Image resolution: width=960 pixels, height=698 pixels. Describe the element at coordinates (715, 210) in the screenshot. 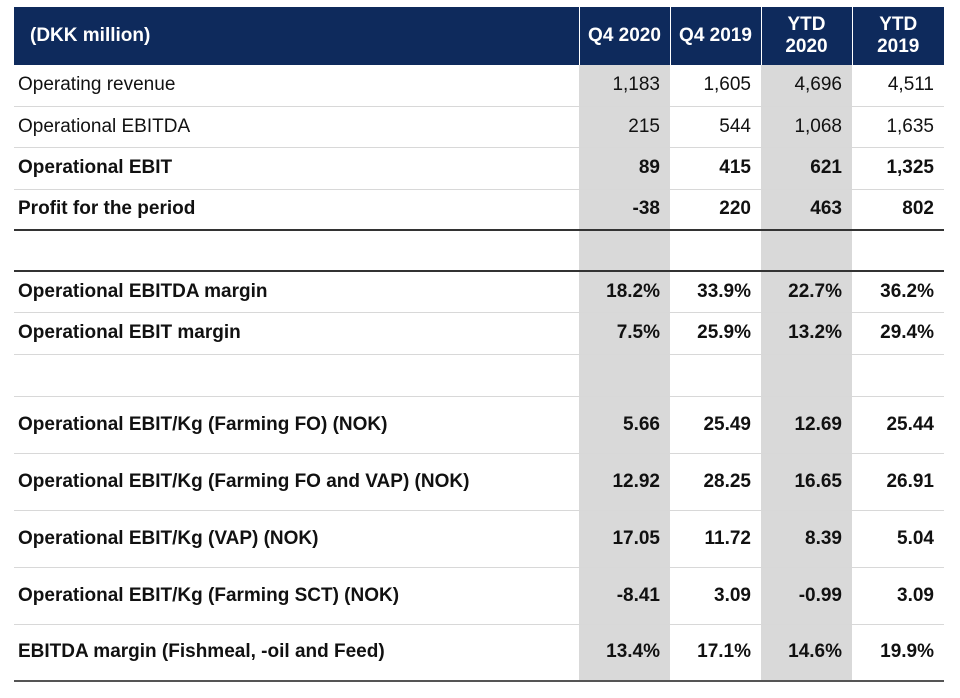

I see `cell-q4-2019: 220` at that location.